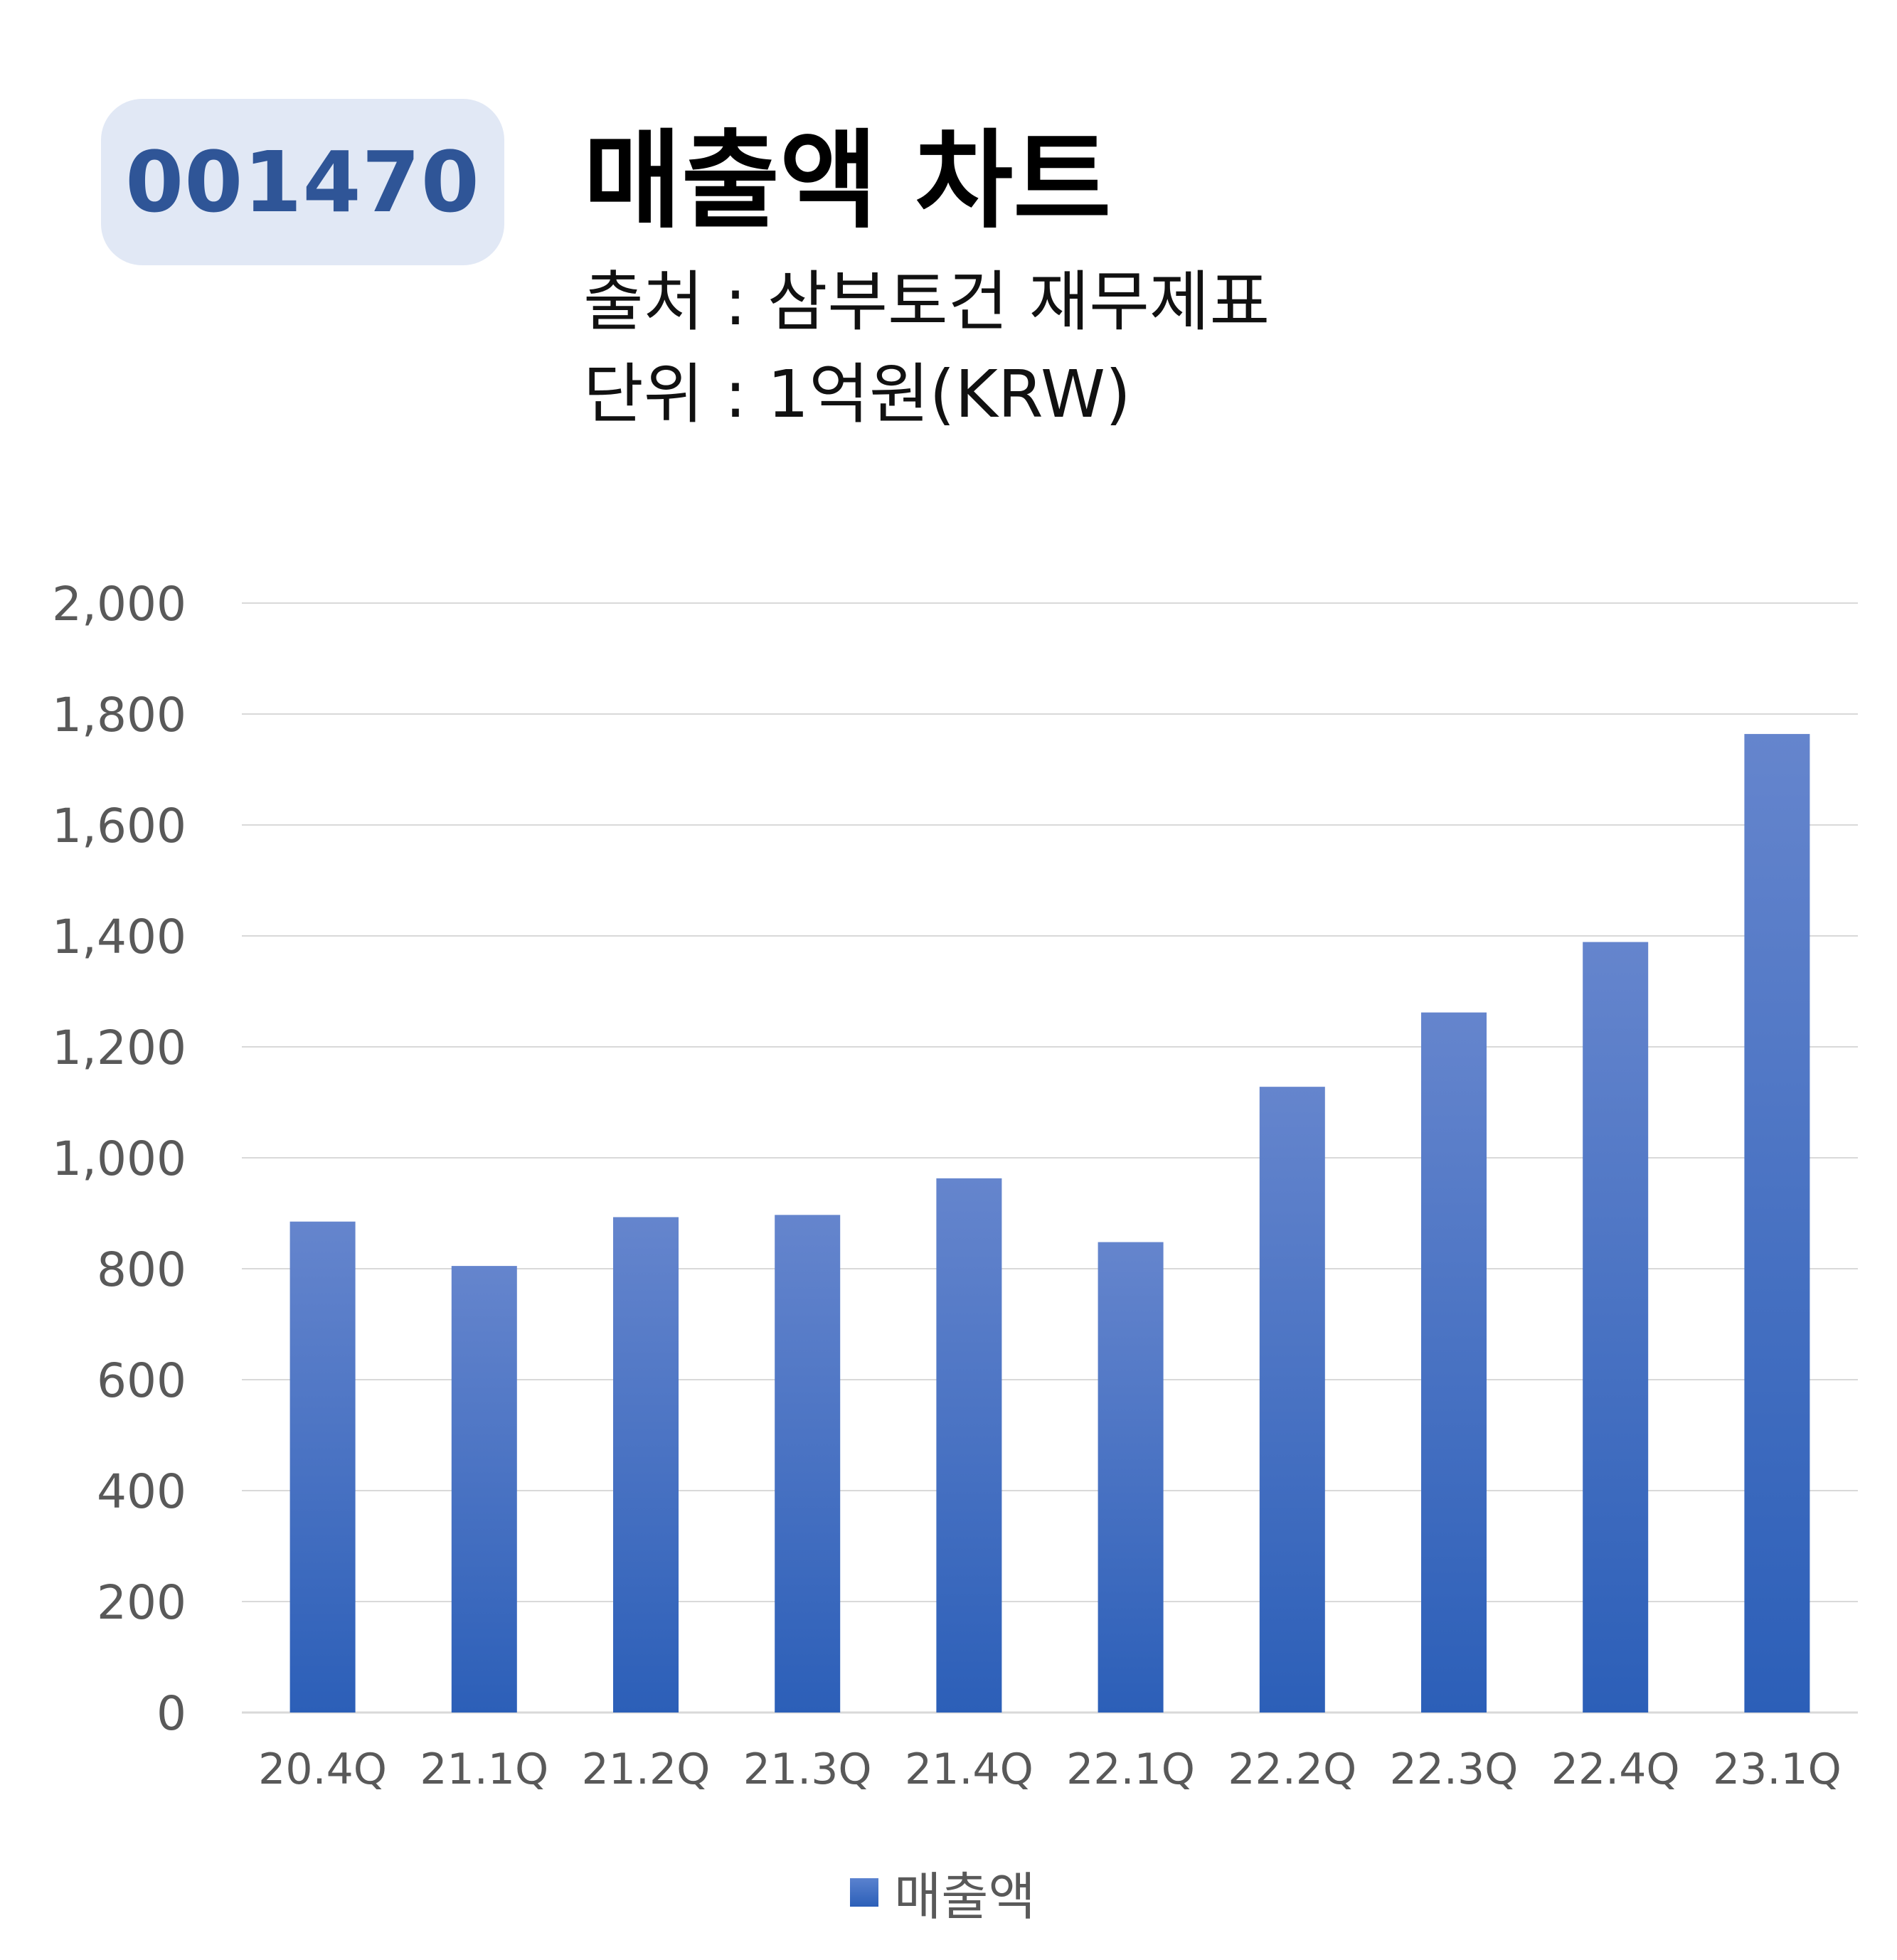 This screenshot has width=1897, height=1960. I want to click on y-tick-label: 1,800, so click(119, 715).